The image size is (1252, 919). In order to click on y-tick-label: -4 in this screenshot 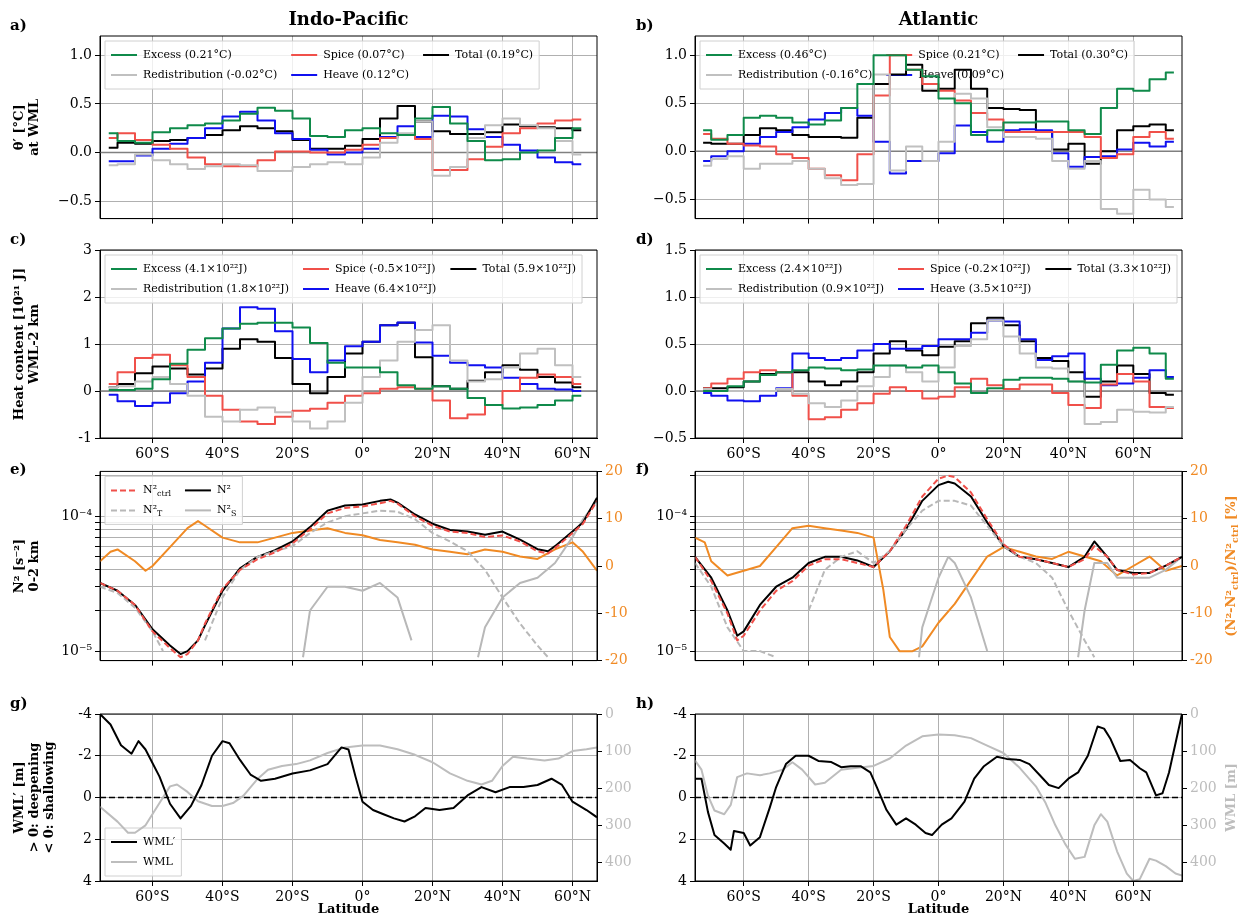, I will do `click(85, 712)`.